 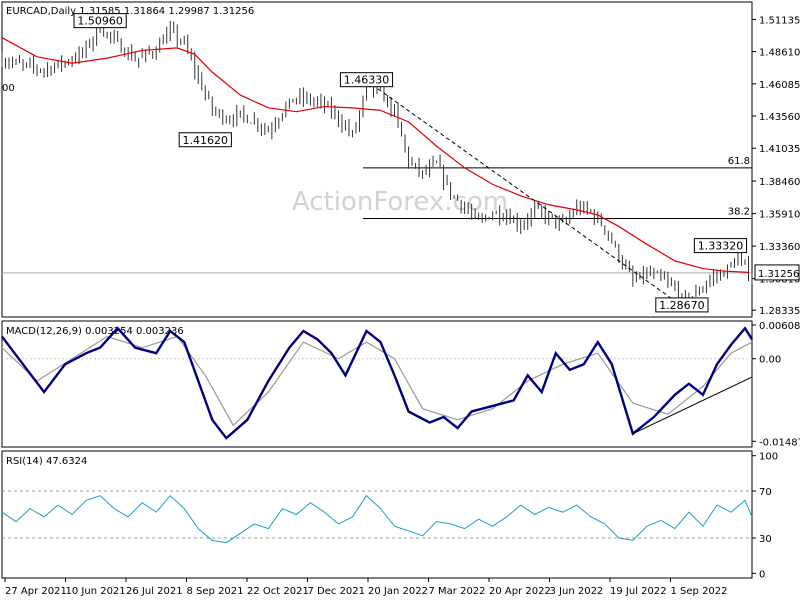 What do you see at coordinates (779, 20) in the screenshot?
I see `y-tick-label: 1.51135` at bounding box center [779, 20].